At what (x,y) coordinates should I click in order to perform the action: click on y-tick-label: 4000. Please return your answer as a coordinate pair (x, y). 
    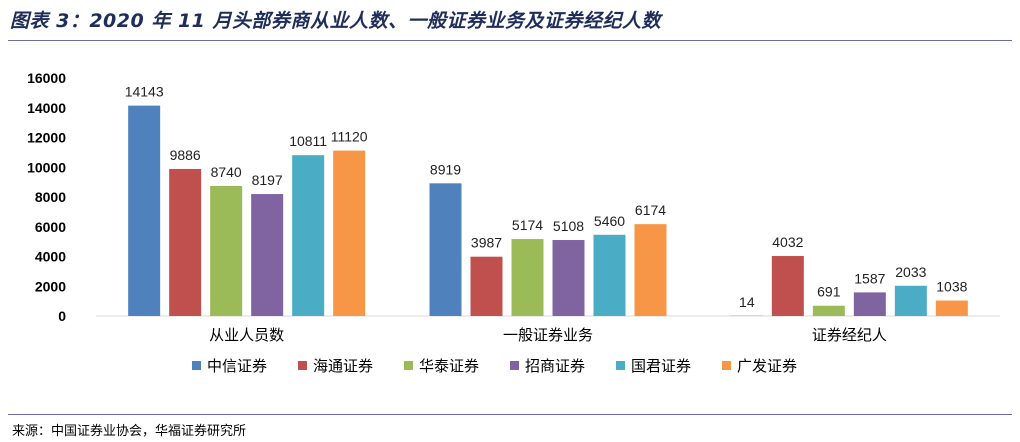
    Looking at the image, I should click on (50, 257).